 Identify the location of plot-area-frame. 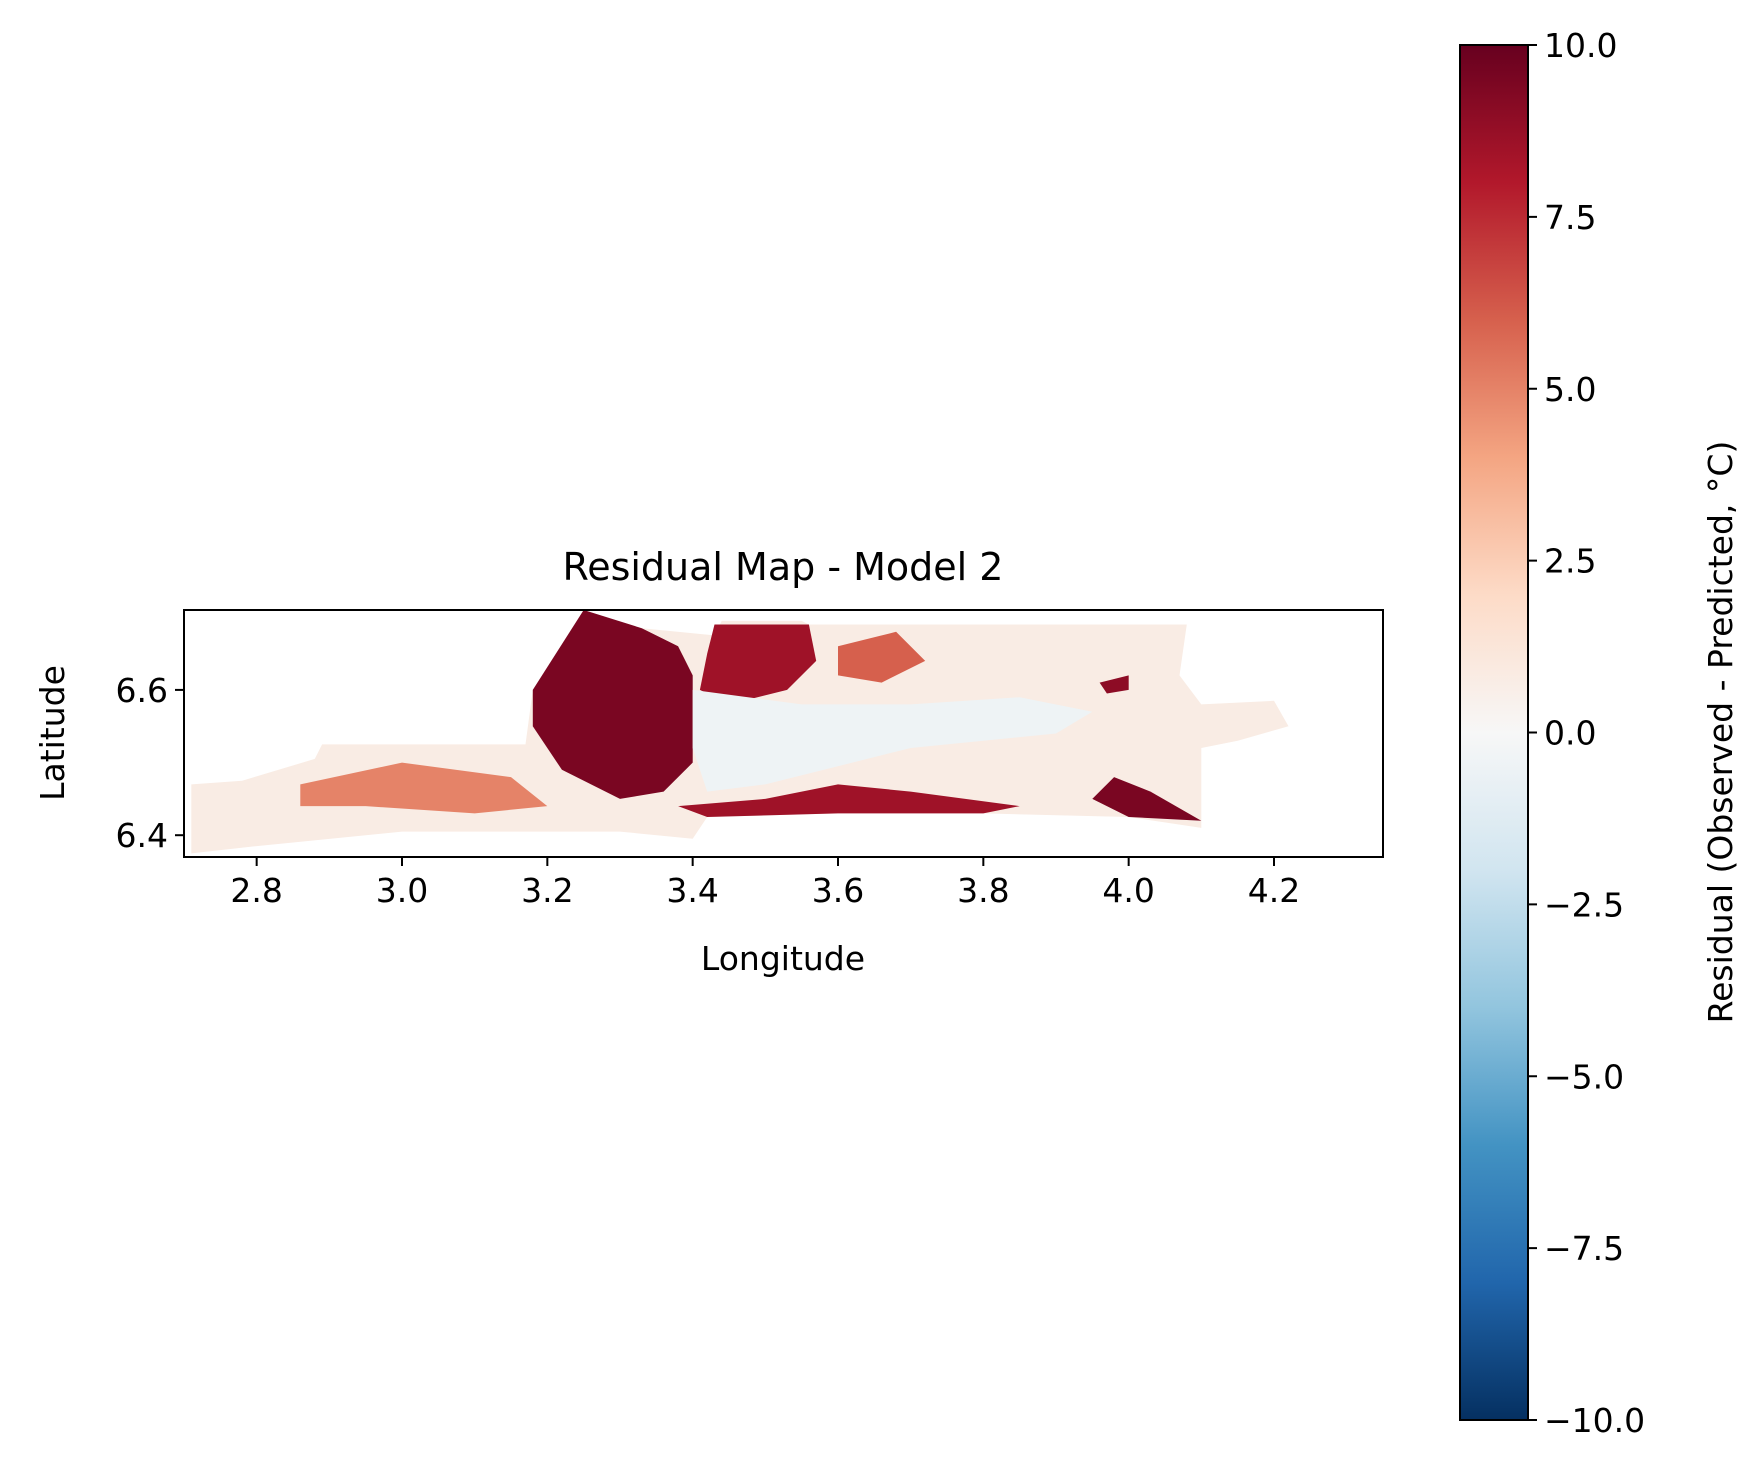
(783, 733).